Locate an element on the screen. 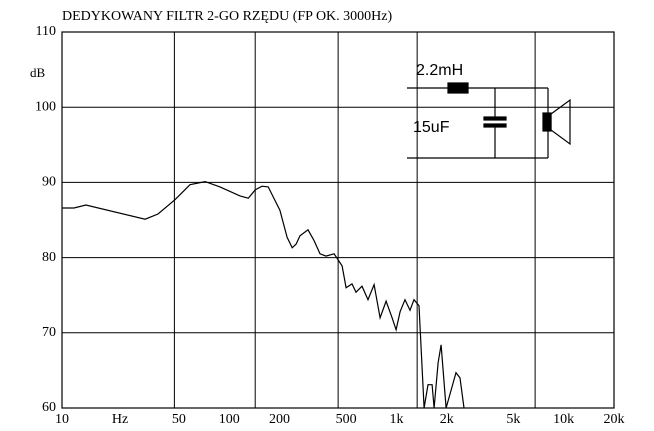 The width and height of the screenshot is (654, 431). y-tick-label: 90 is located at coordinates (49, 182).